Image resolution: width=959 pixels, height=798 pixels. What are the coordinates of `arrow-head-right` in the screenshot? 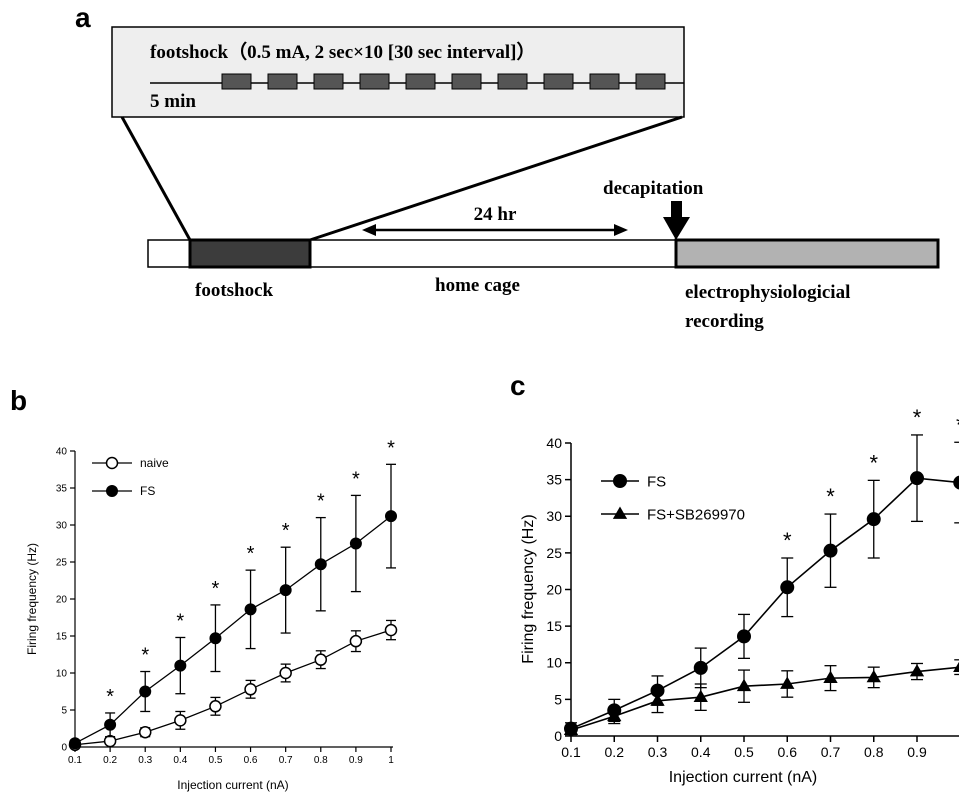 It's located at (621, 230).